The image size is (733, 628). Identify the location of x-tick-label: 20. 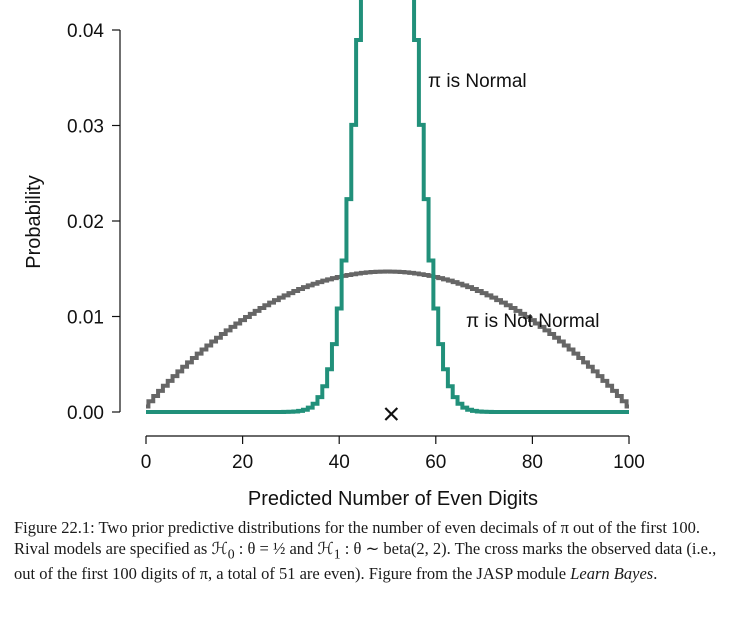
(242, 462).